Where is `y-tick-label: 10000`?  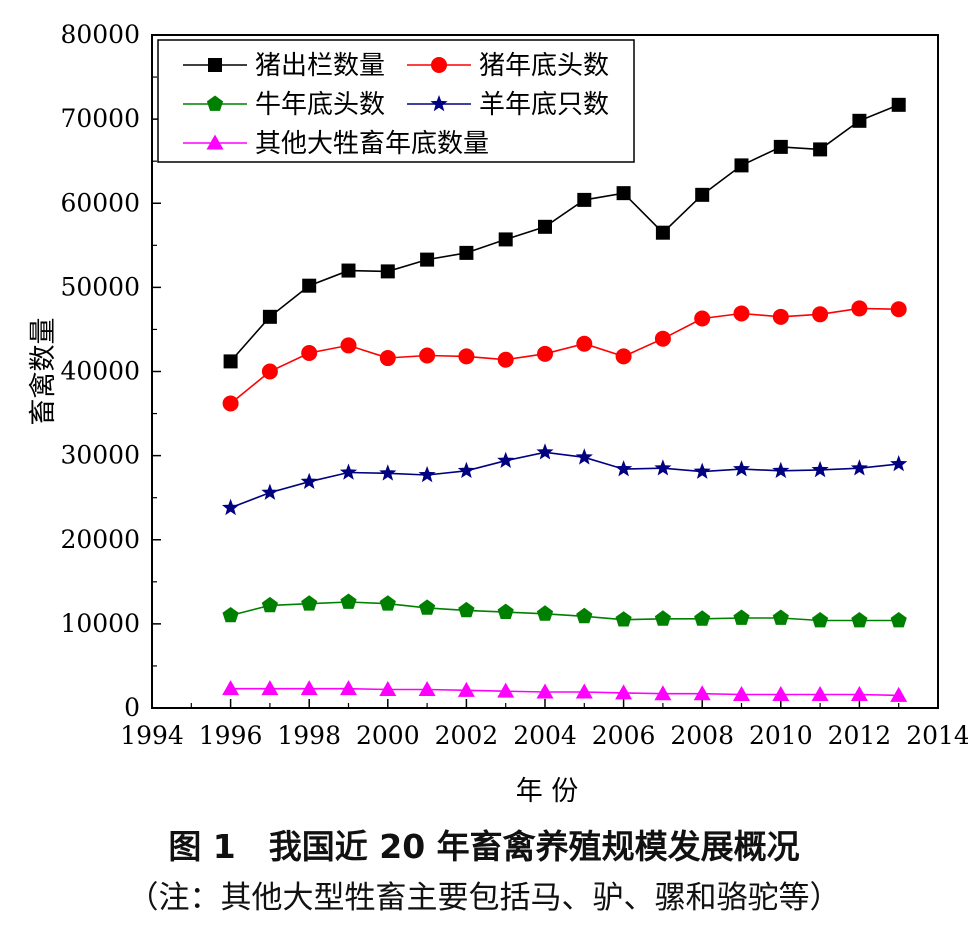
y-tick-label: 10000 is located at coordinates (100, 623).